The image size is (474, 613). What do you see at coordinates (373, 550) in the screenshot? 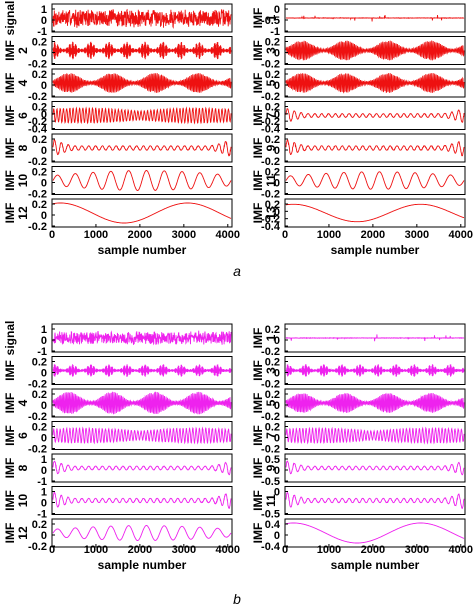
I see `x-tick-label: 2000` at bounding box center [373, 550].